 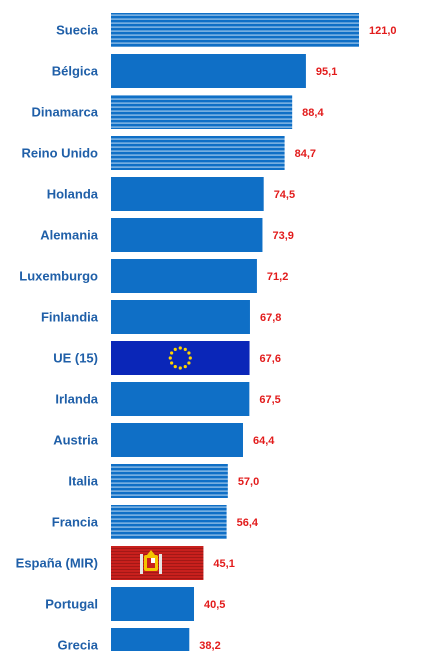 What do you see at coordinates (277, 277) in the screenshot?
I see `value-label: 71,2` at bounding box center [277, 277].